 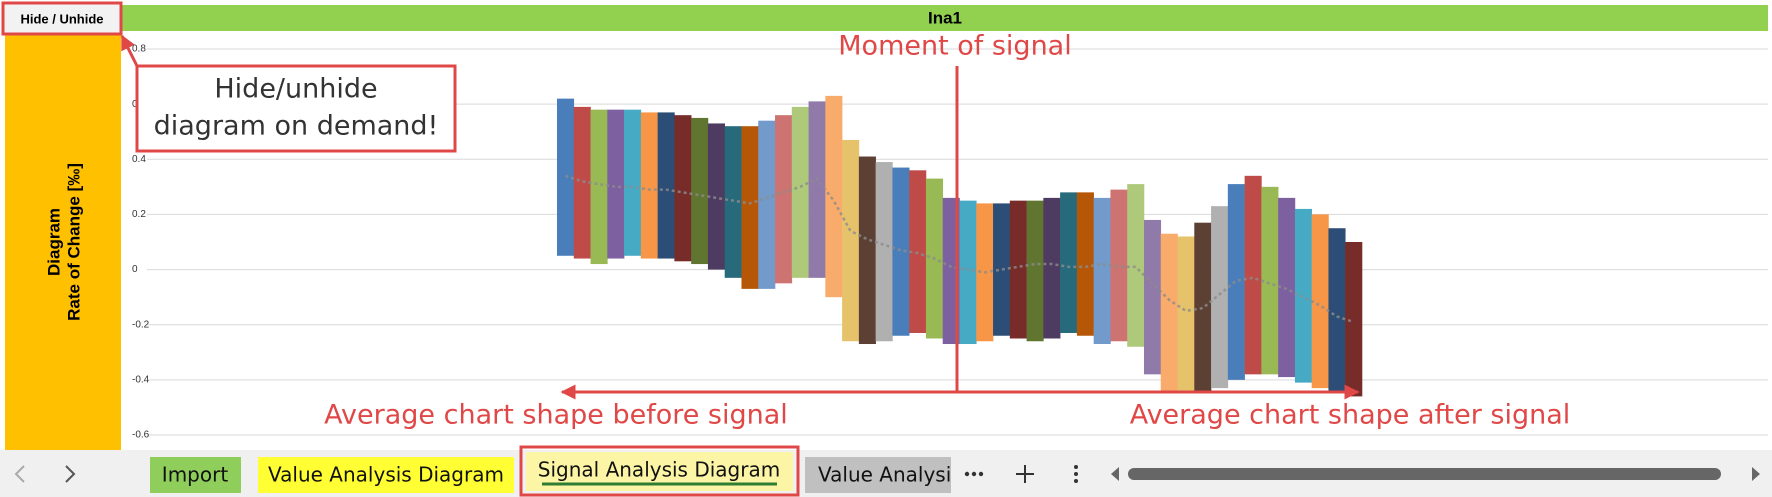 I want to click on more-tabs, so click(x=974, y=474).